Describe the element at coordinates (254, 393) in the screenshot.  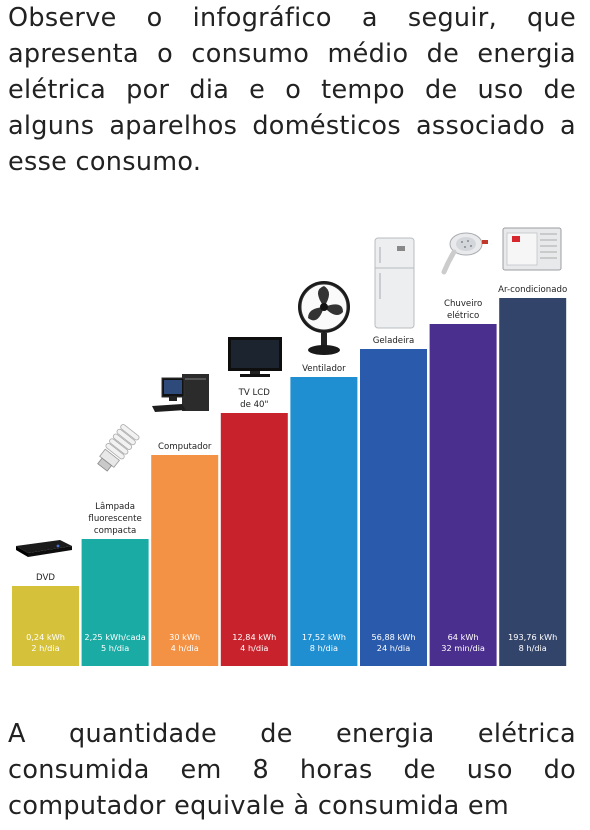
I see `category-label: TV LCD` at that location.